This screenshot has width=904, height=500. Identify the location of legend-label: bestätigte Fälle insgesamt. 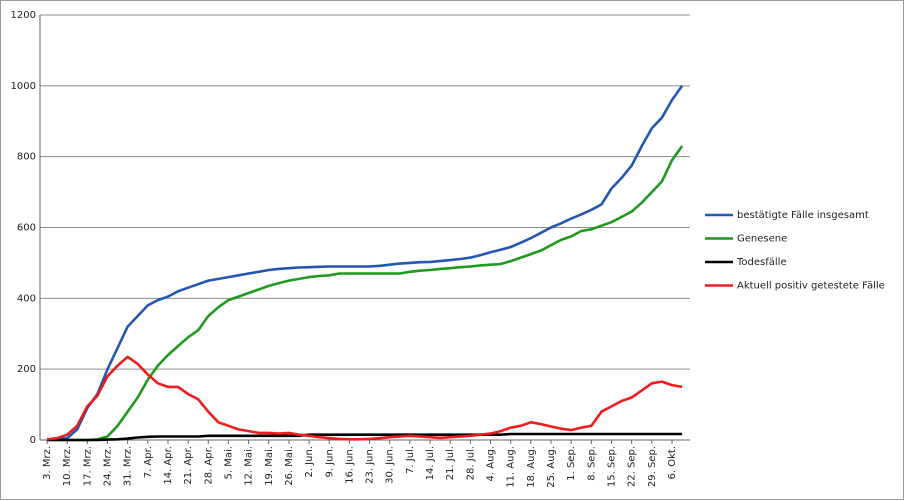
(803, 215).